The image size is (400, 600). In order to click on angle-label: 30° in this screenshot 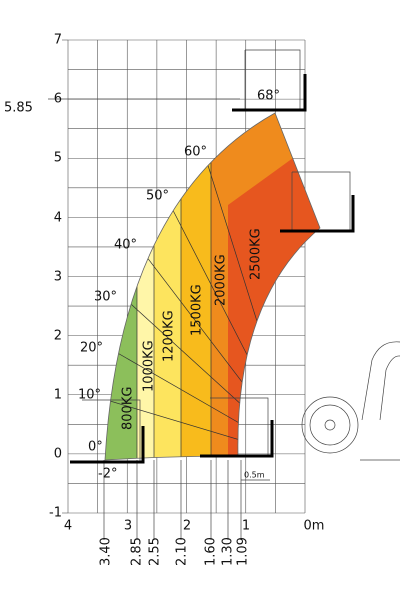, I will do `click(105, 297)`.